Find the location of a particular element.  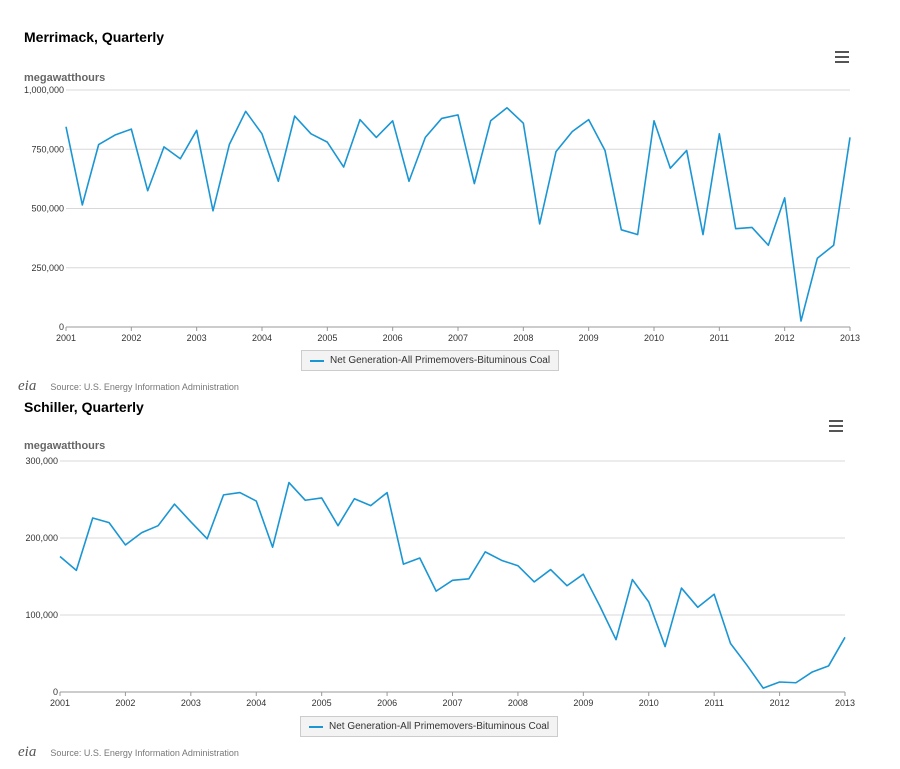

y-tick-label: 750,000 is located at coordinates (47, 149).